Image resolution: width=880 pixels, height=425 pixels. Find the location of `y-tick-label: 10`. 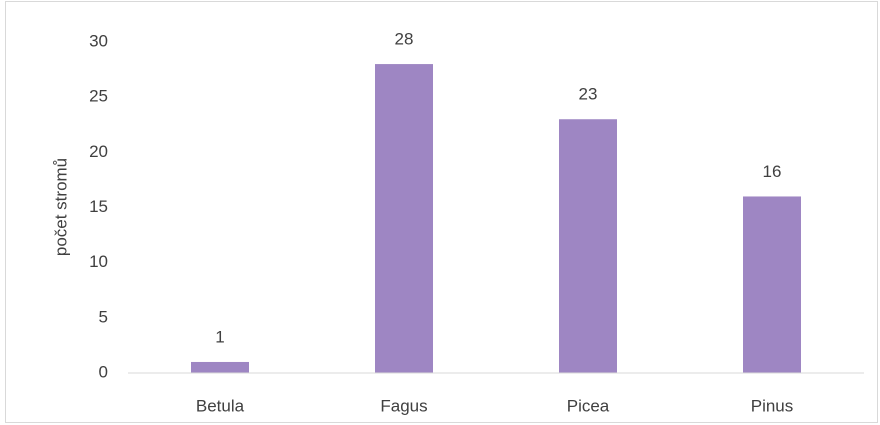

y-tick-label: 10 is located at coordinates (98, 261).